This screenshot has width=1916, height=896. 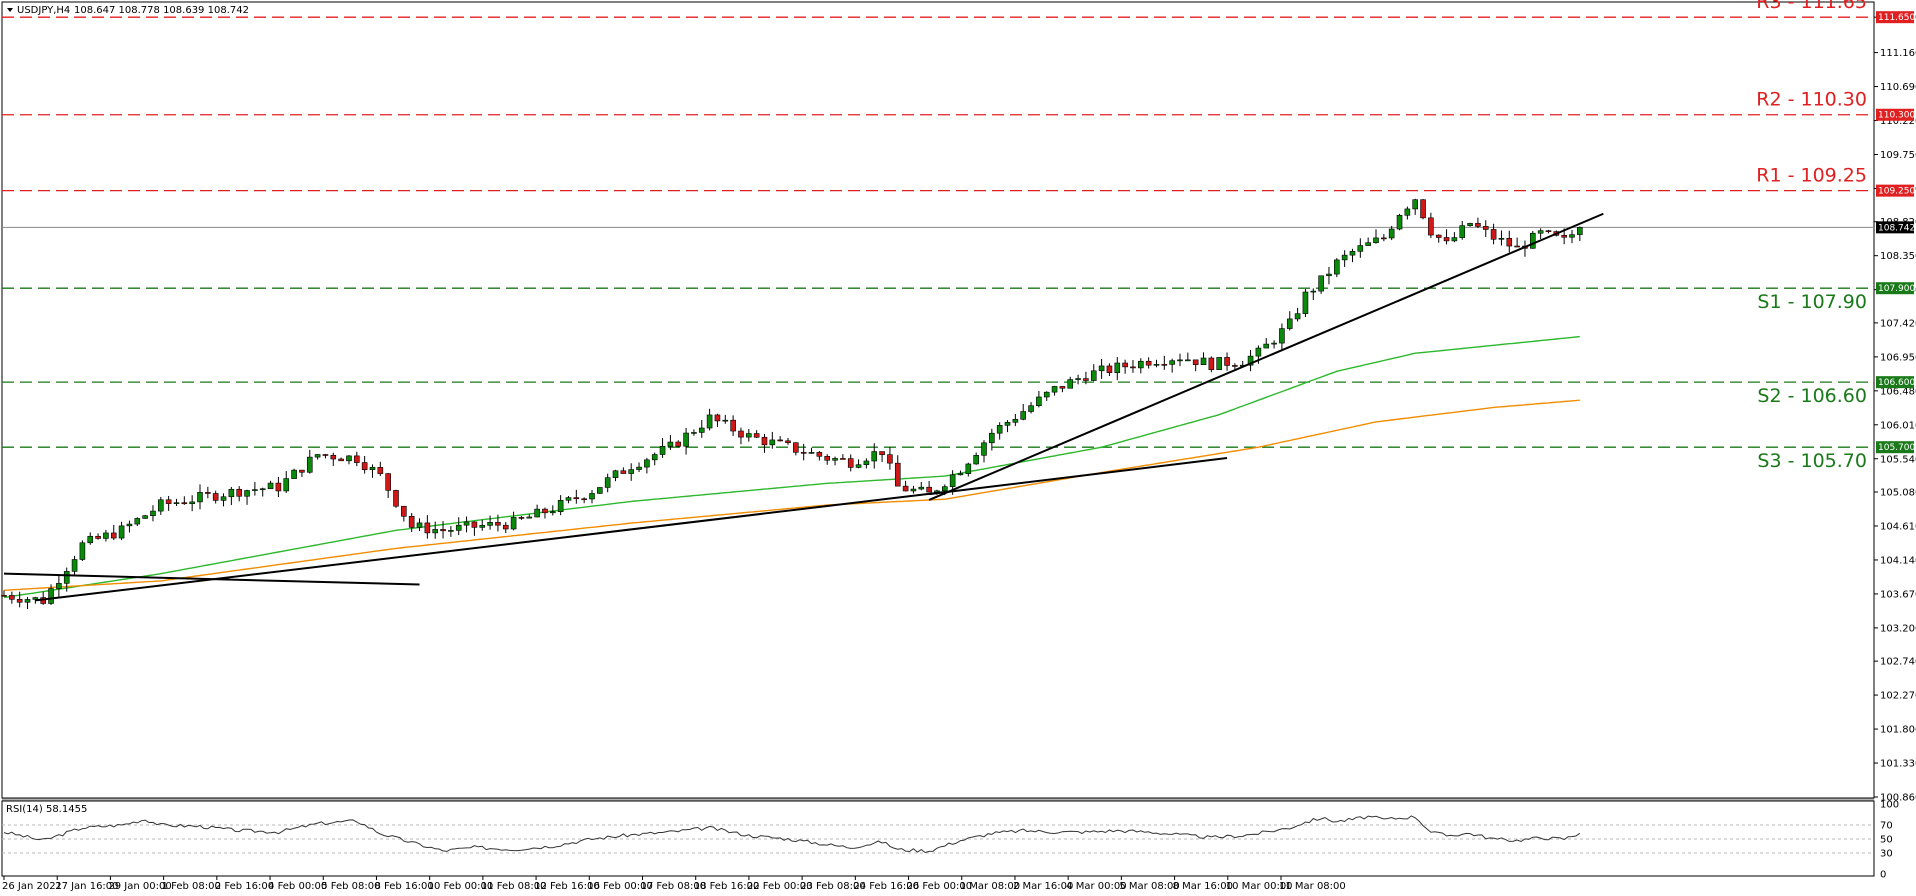 What do you see at coordinates (1811, 100) in the screenshot?
I see `level-label-r2: R2 - 110.30` at bounding box center [1811, 100].